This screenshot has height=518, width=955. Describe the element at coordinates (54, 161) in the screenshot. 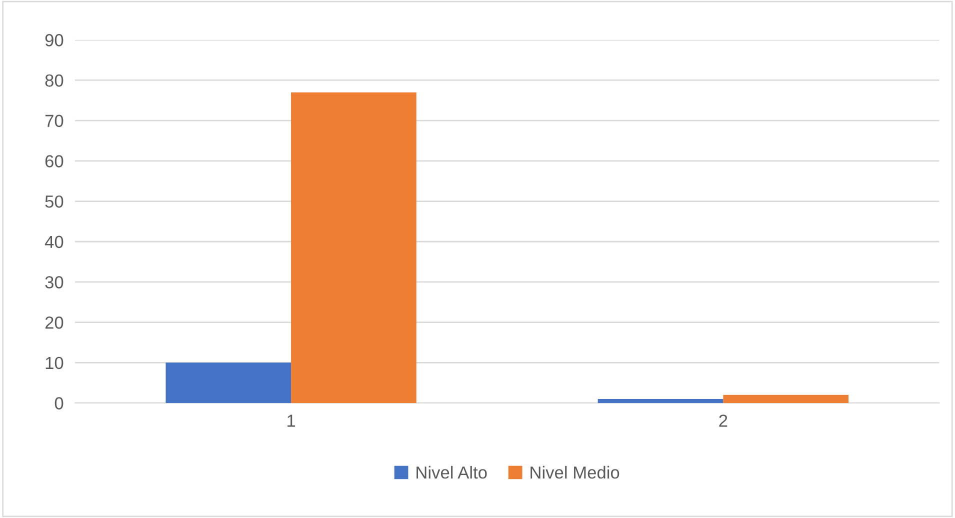

I see `y-tick-label: 60` at that location.